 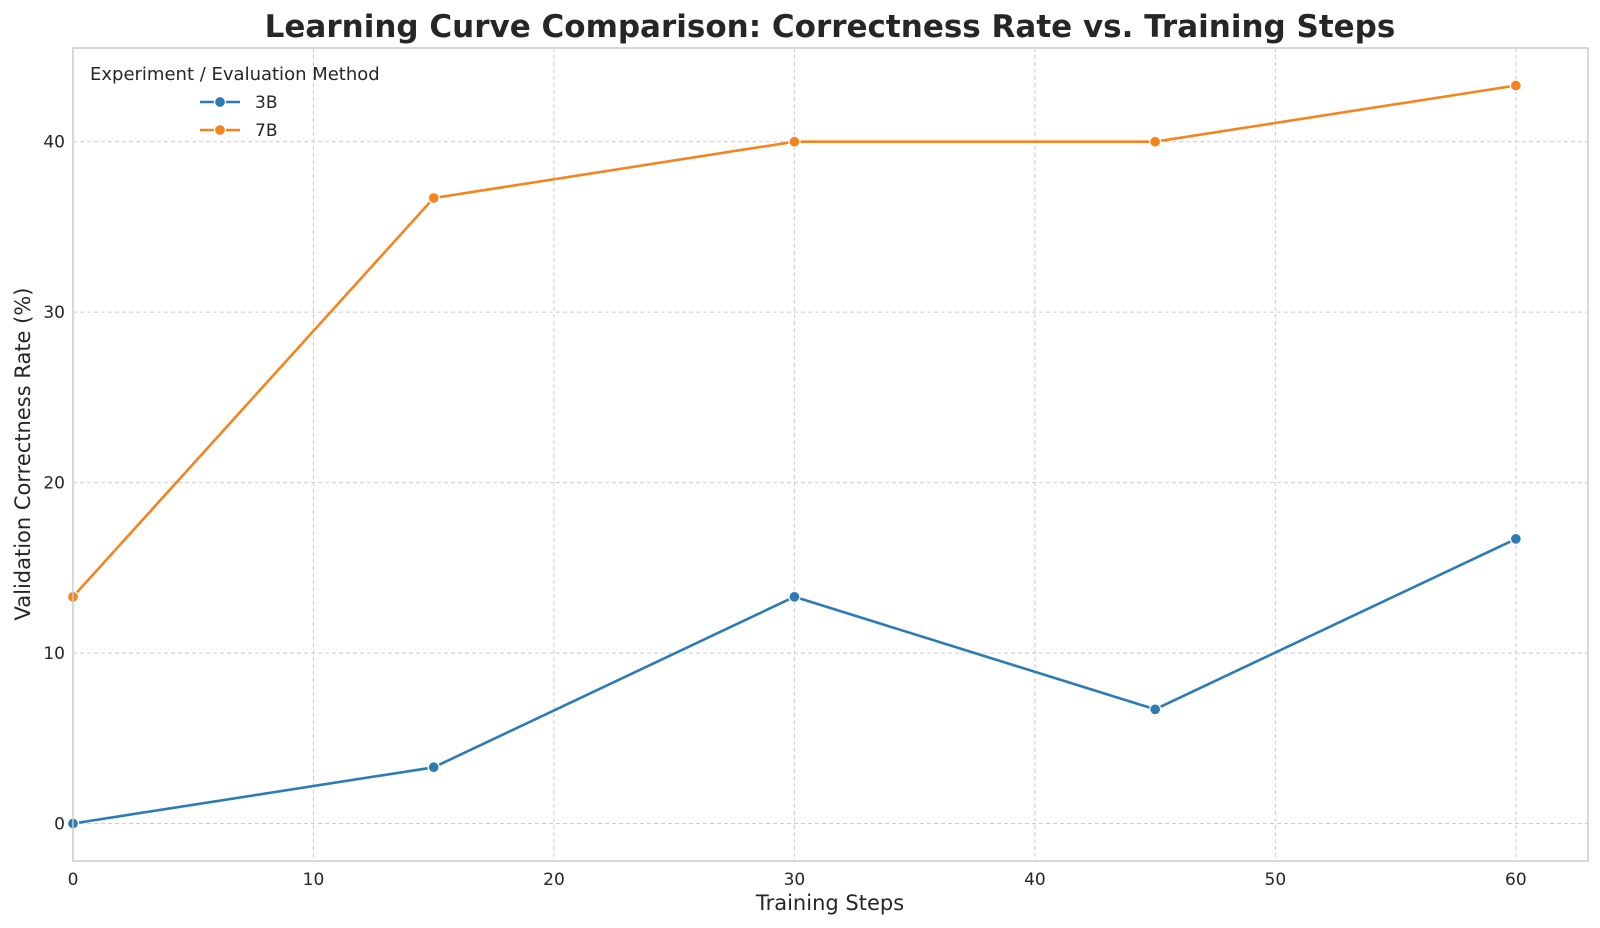 What do you see at coordinates (54, 313) in the screenshot?
I see `y-tick-label: 30` at bounding box center [54, 313].